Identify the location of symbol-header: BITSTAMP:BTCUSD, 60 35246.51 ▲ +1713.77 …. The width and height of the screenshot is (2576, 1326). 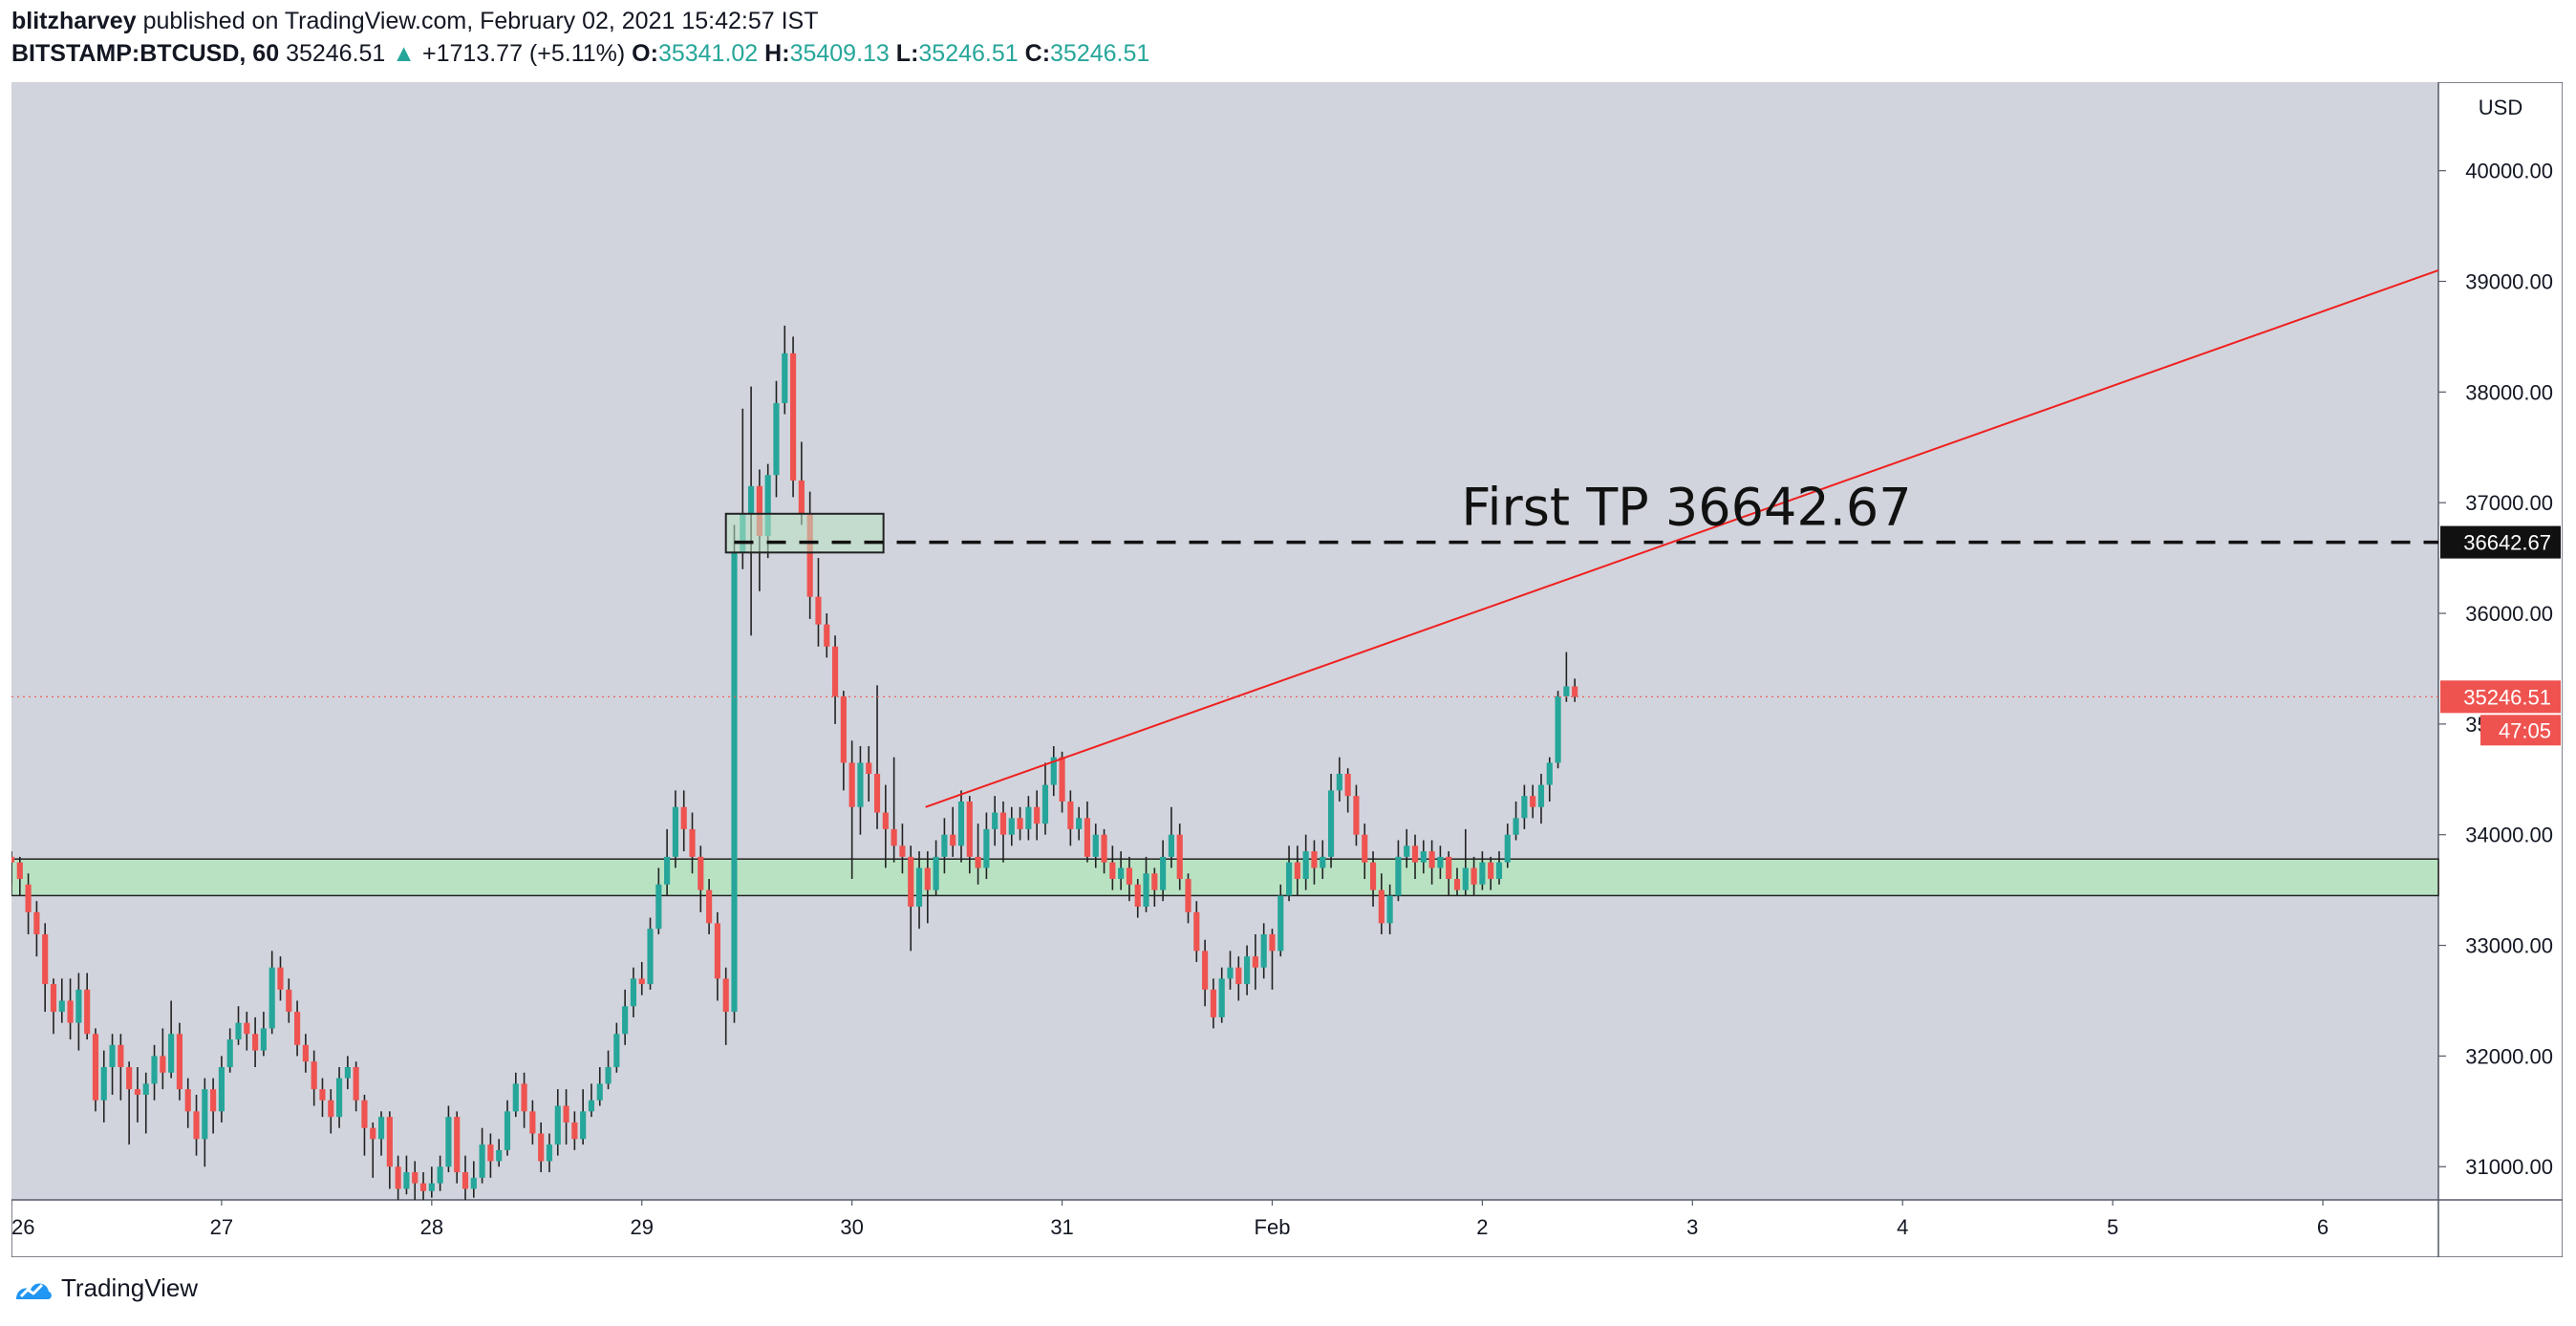
(580, 54).